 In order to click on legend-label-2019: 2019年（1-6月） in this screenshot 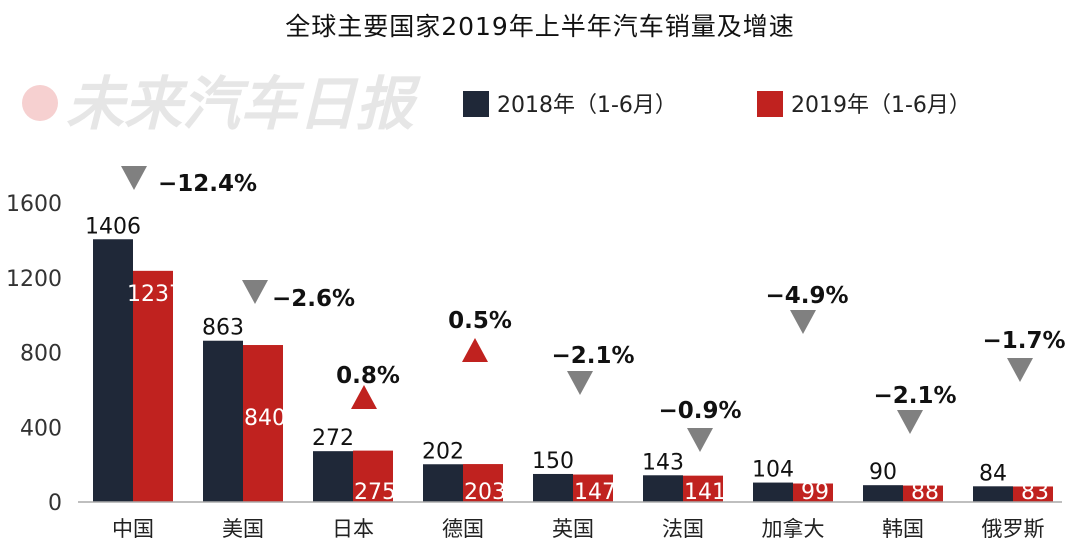, I will do `click(881, 105)`.